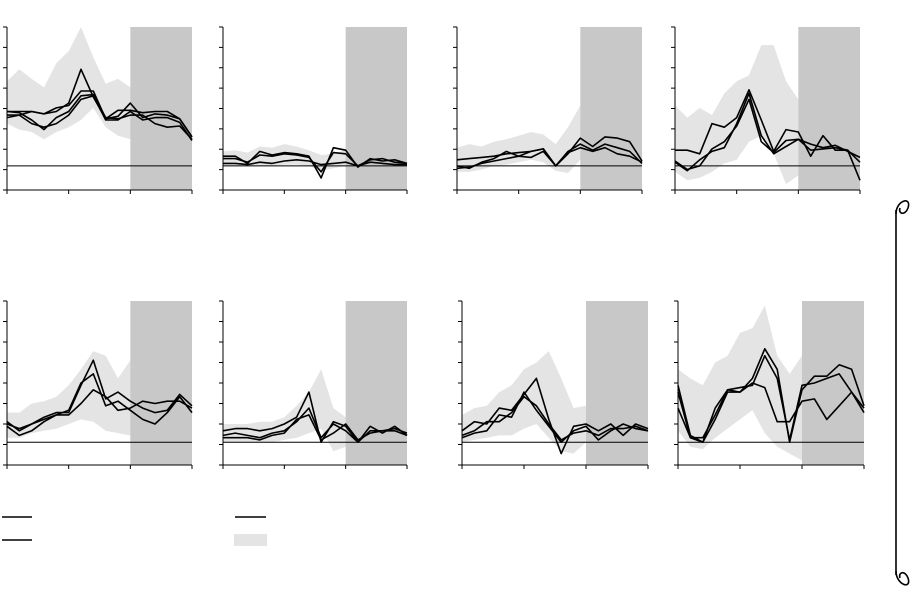 The width and height of the screenshot is (912, 591). What do you see at coordinates (902, 393) in the screenshot?
I see `right-bracket` at bounding box center [902, 393].